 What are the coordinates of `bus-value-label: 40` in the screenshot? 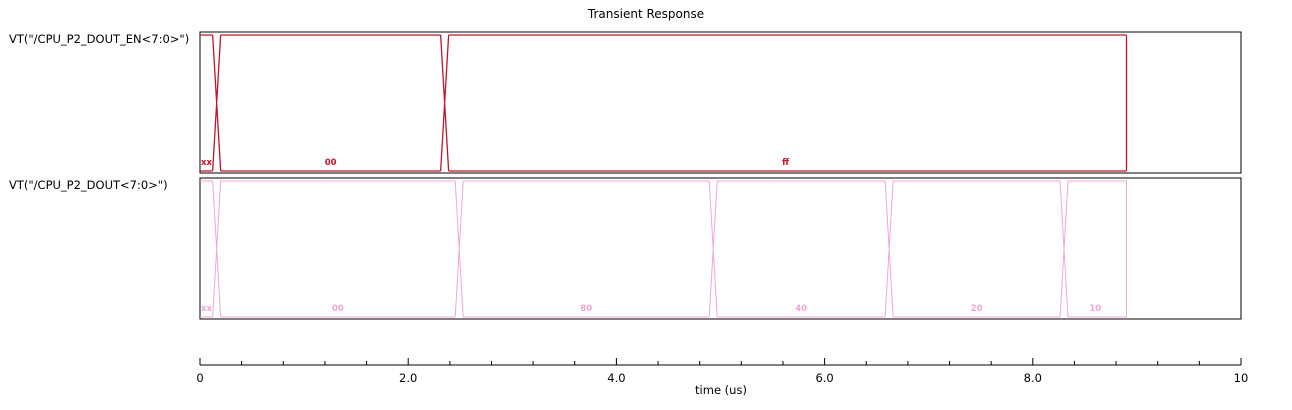 It's located at (801, 309).